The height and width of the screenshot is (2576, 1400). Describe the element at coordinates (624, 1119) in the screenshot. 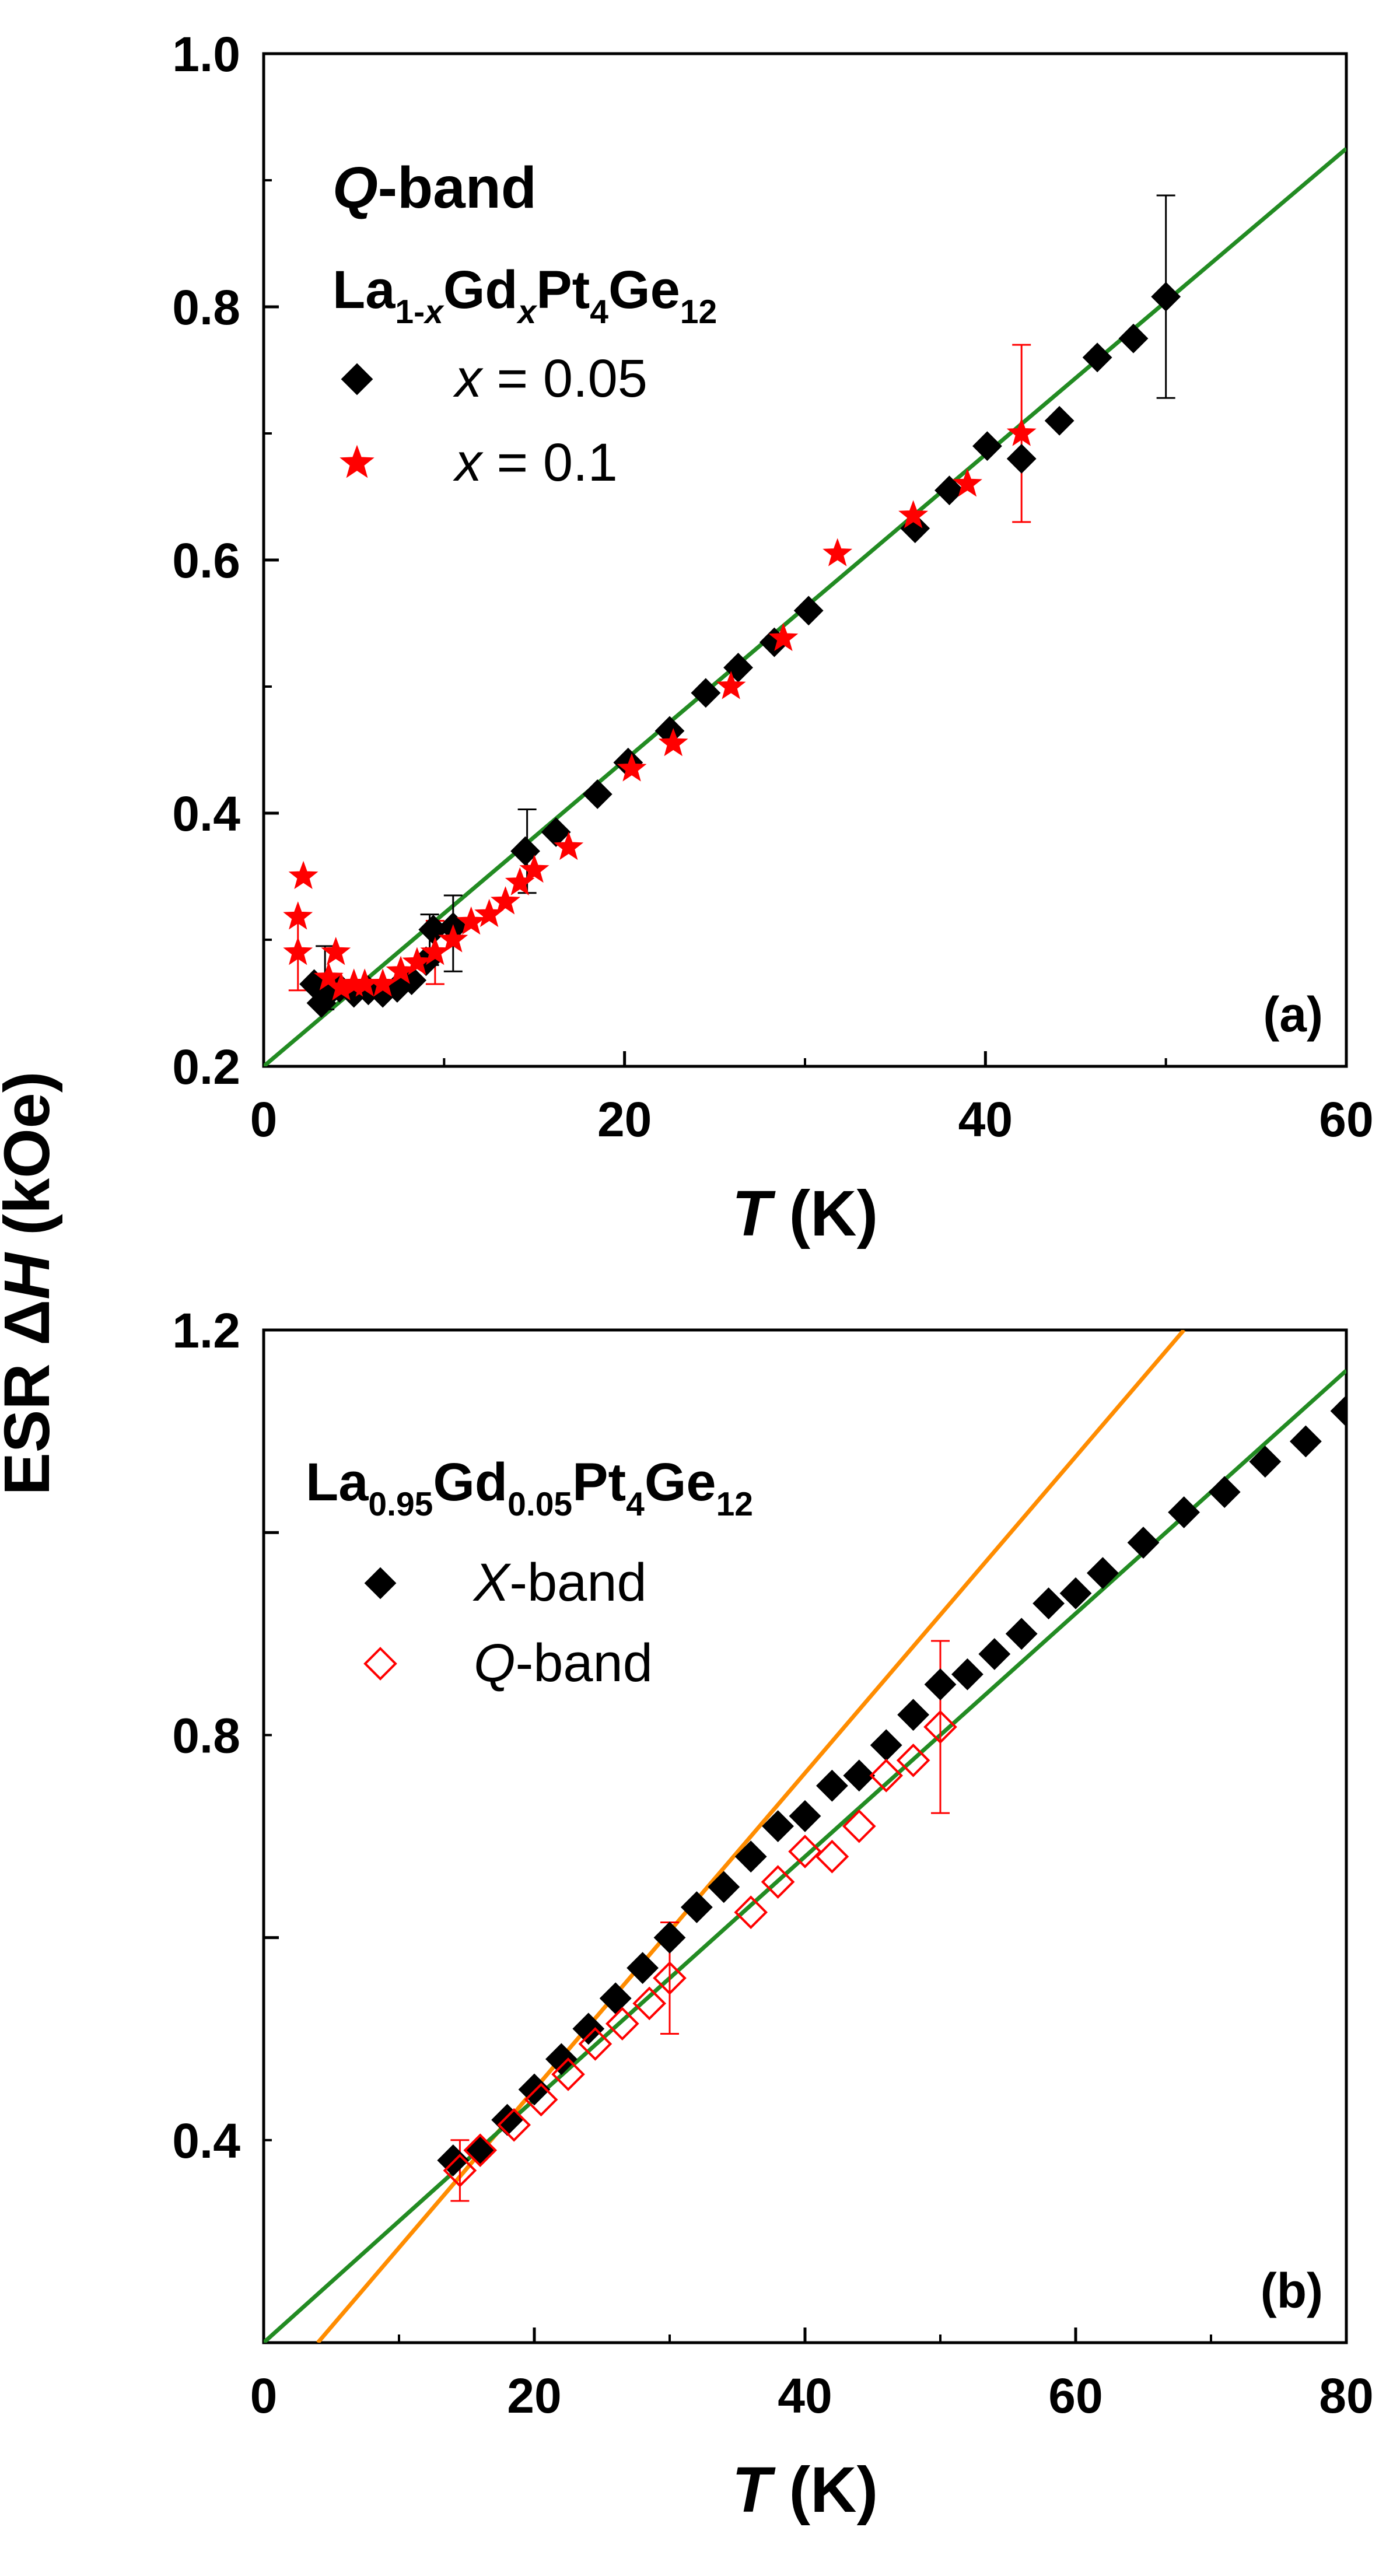

I see `x-tick-label: 20` at that location.